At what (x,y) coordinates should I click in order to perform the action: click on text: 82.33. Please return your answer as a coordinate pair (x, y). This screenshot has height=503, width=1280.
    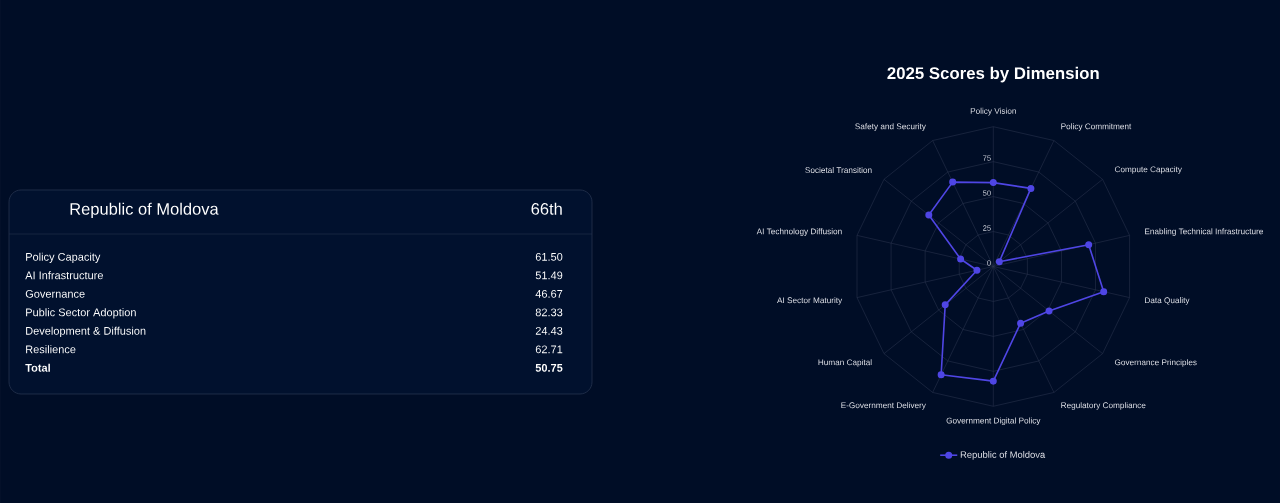
    Looking at the image, I should click on (549, 312).